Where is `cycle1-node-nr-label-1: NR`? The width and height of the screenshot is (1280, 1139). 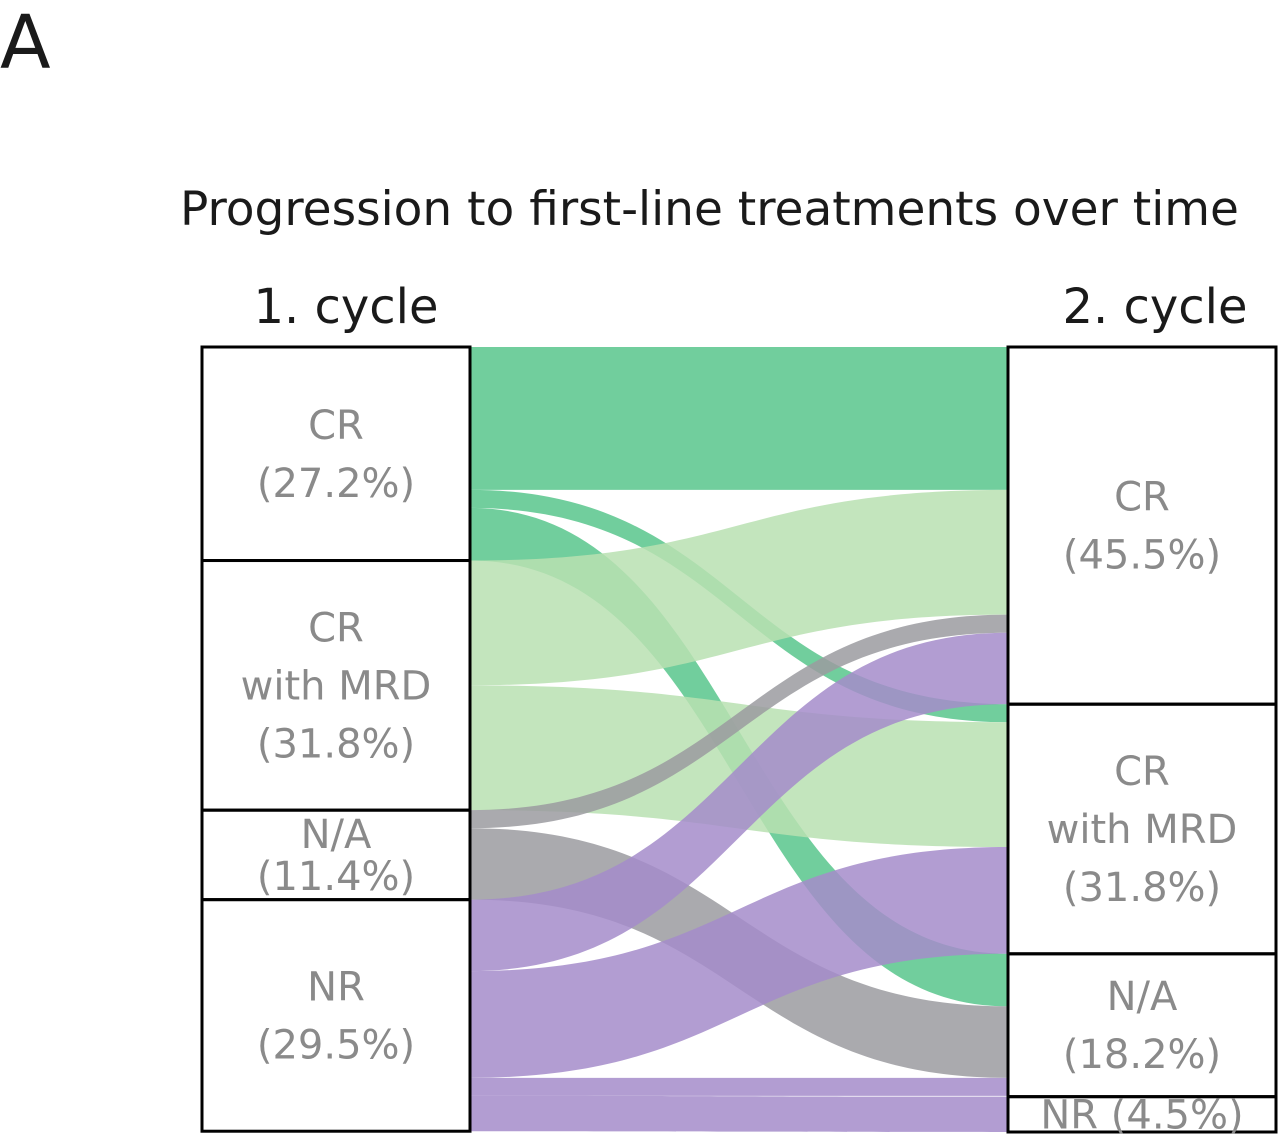
cycle1-node-nr-label-1: NR is located at coordinates (336, 987).